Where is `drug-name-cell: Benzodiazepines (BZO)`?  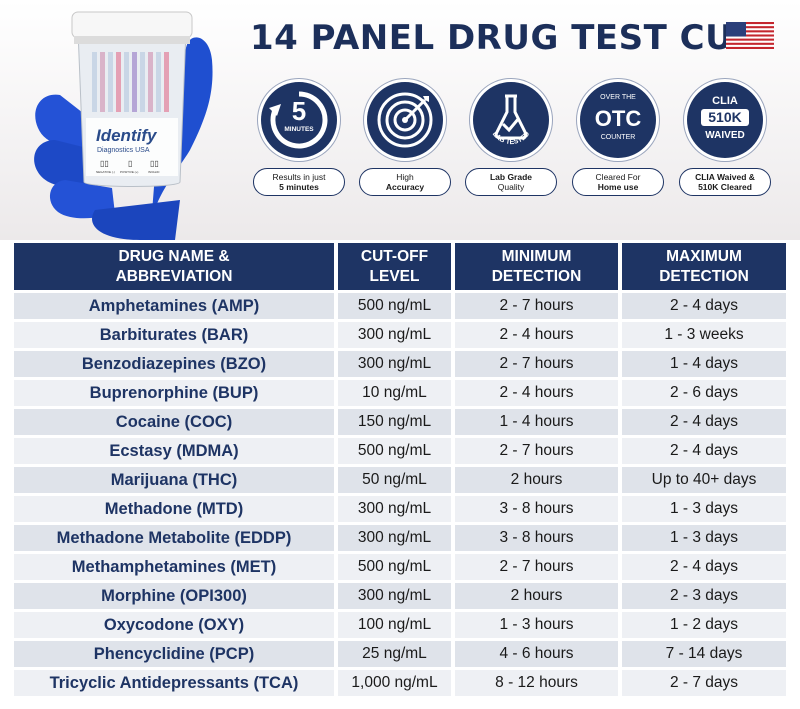 drug-name-cell: Benzodiazepines (BZO) is located at coordinates (174, 364).